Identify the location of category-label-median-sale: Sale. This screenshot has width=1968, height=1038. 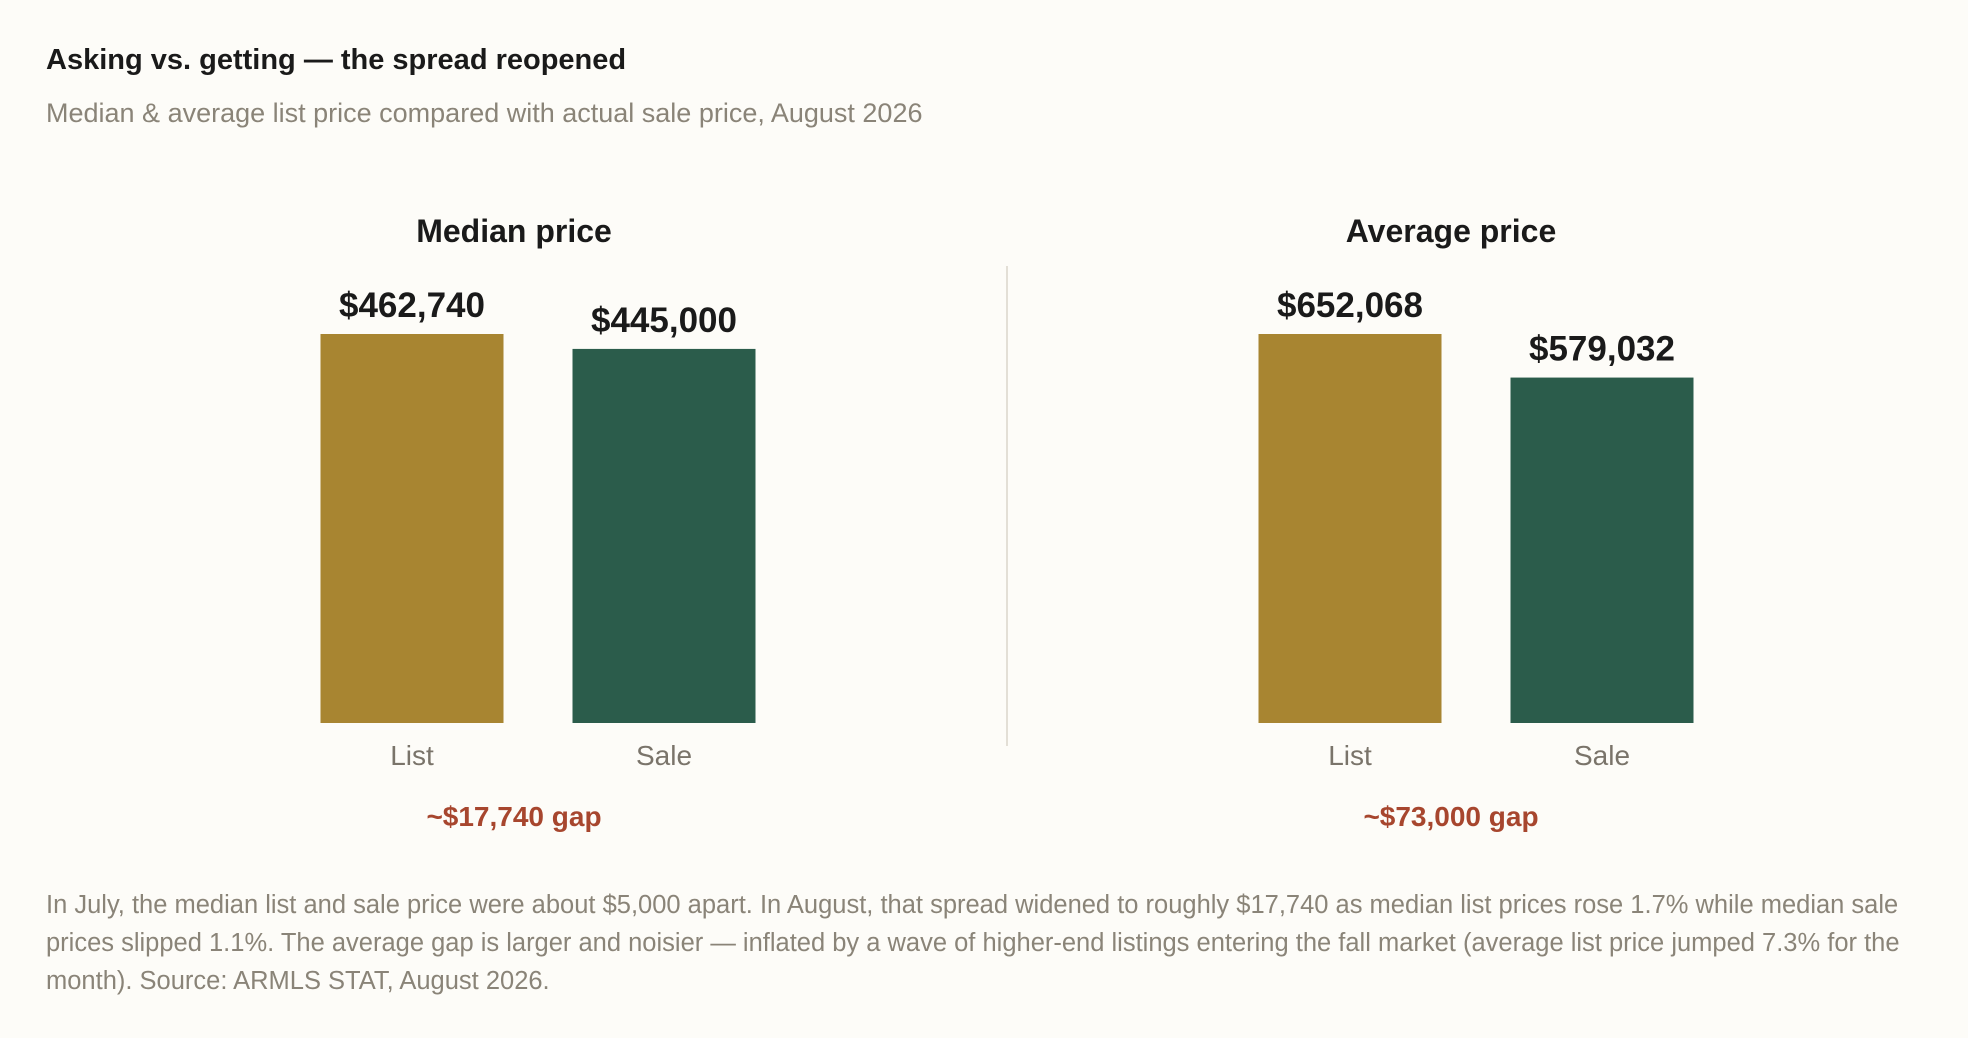
(664, 755).